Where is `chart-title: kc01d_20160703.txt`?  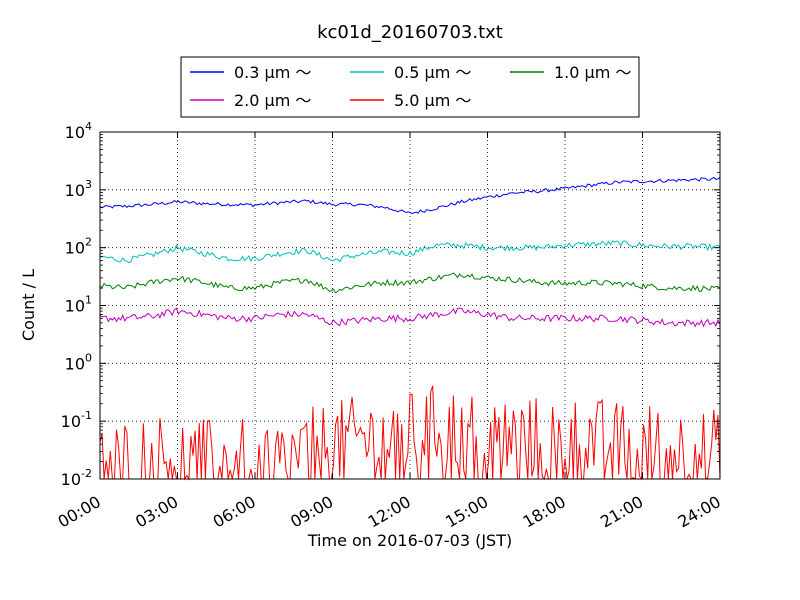
chart-title: kc01d_20160703.txt is located at coordinates (410, 32).